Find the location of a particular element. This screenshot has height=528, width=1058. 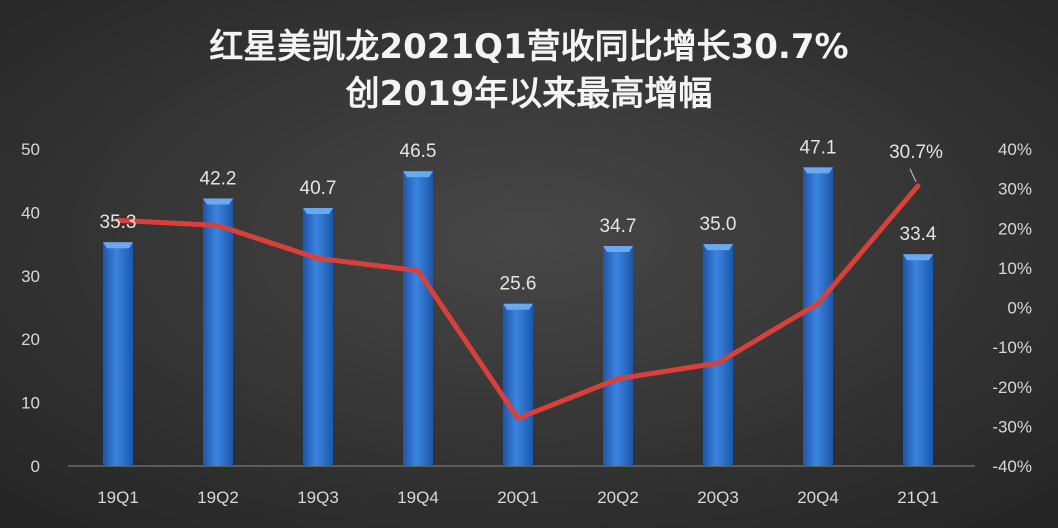

right-axis-tick: 20% is located at coordinates (1015, 228).